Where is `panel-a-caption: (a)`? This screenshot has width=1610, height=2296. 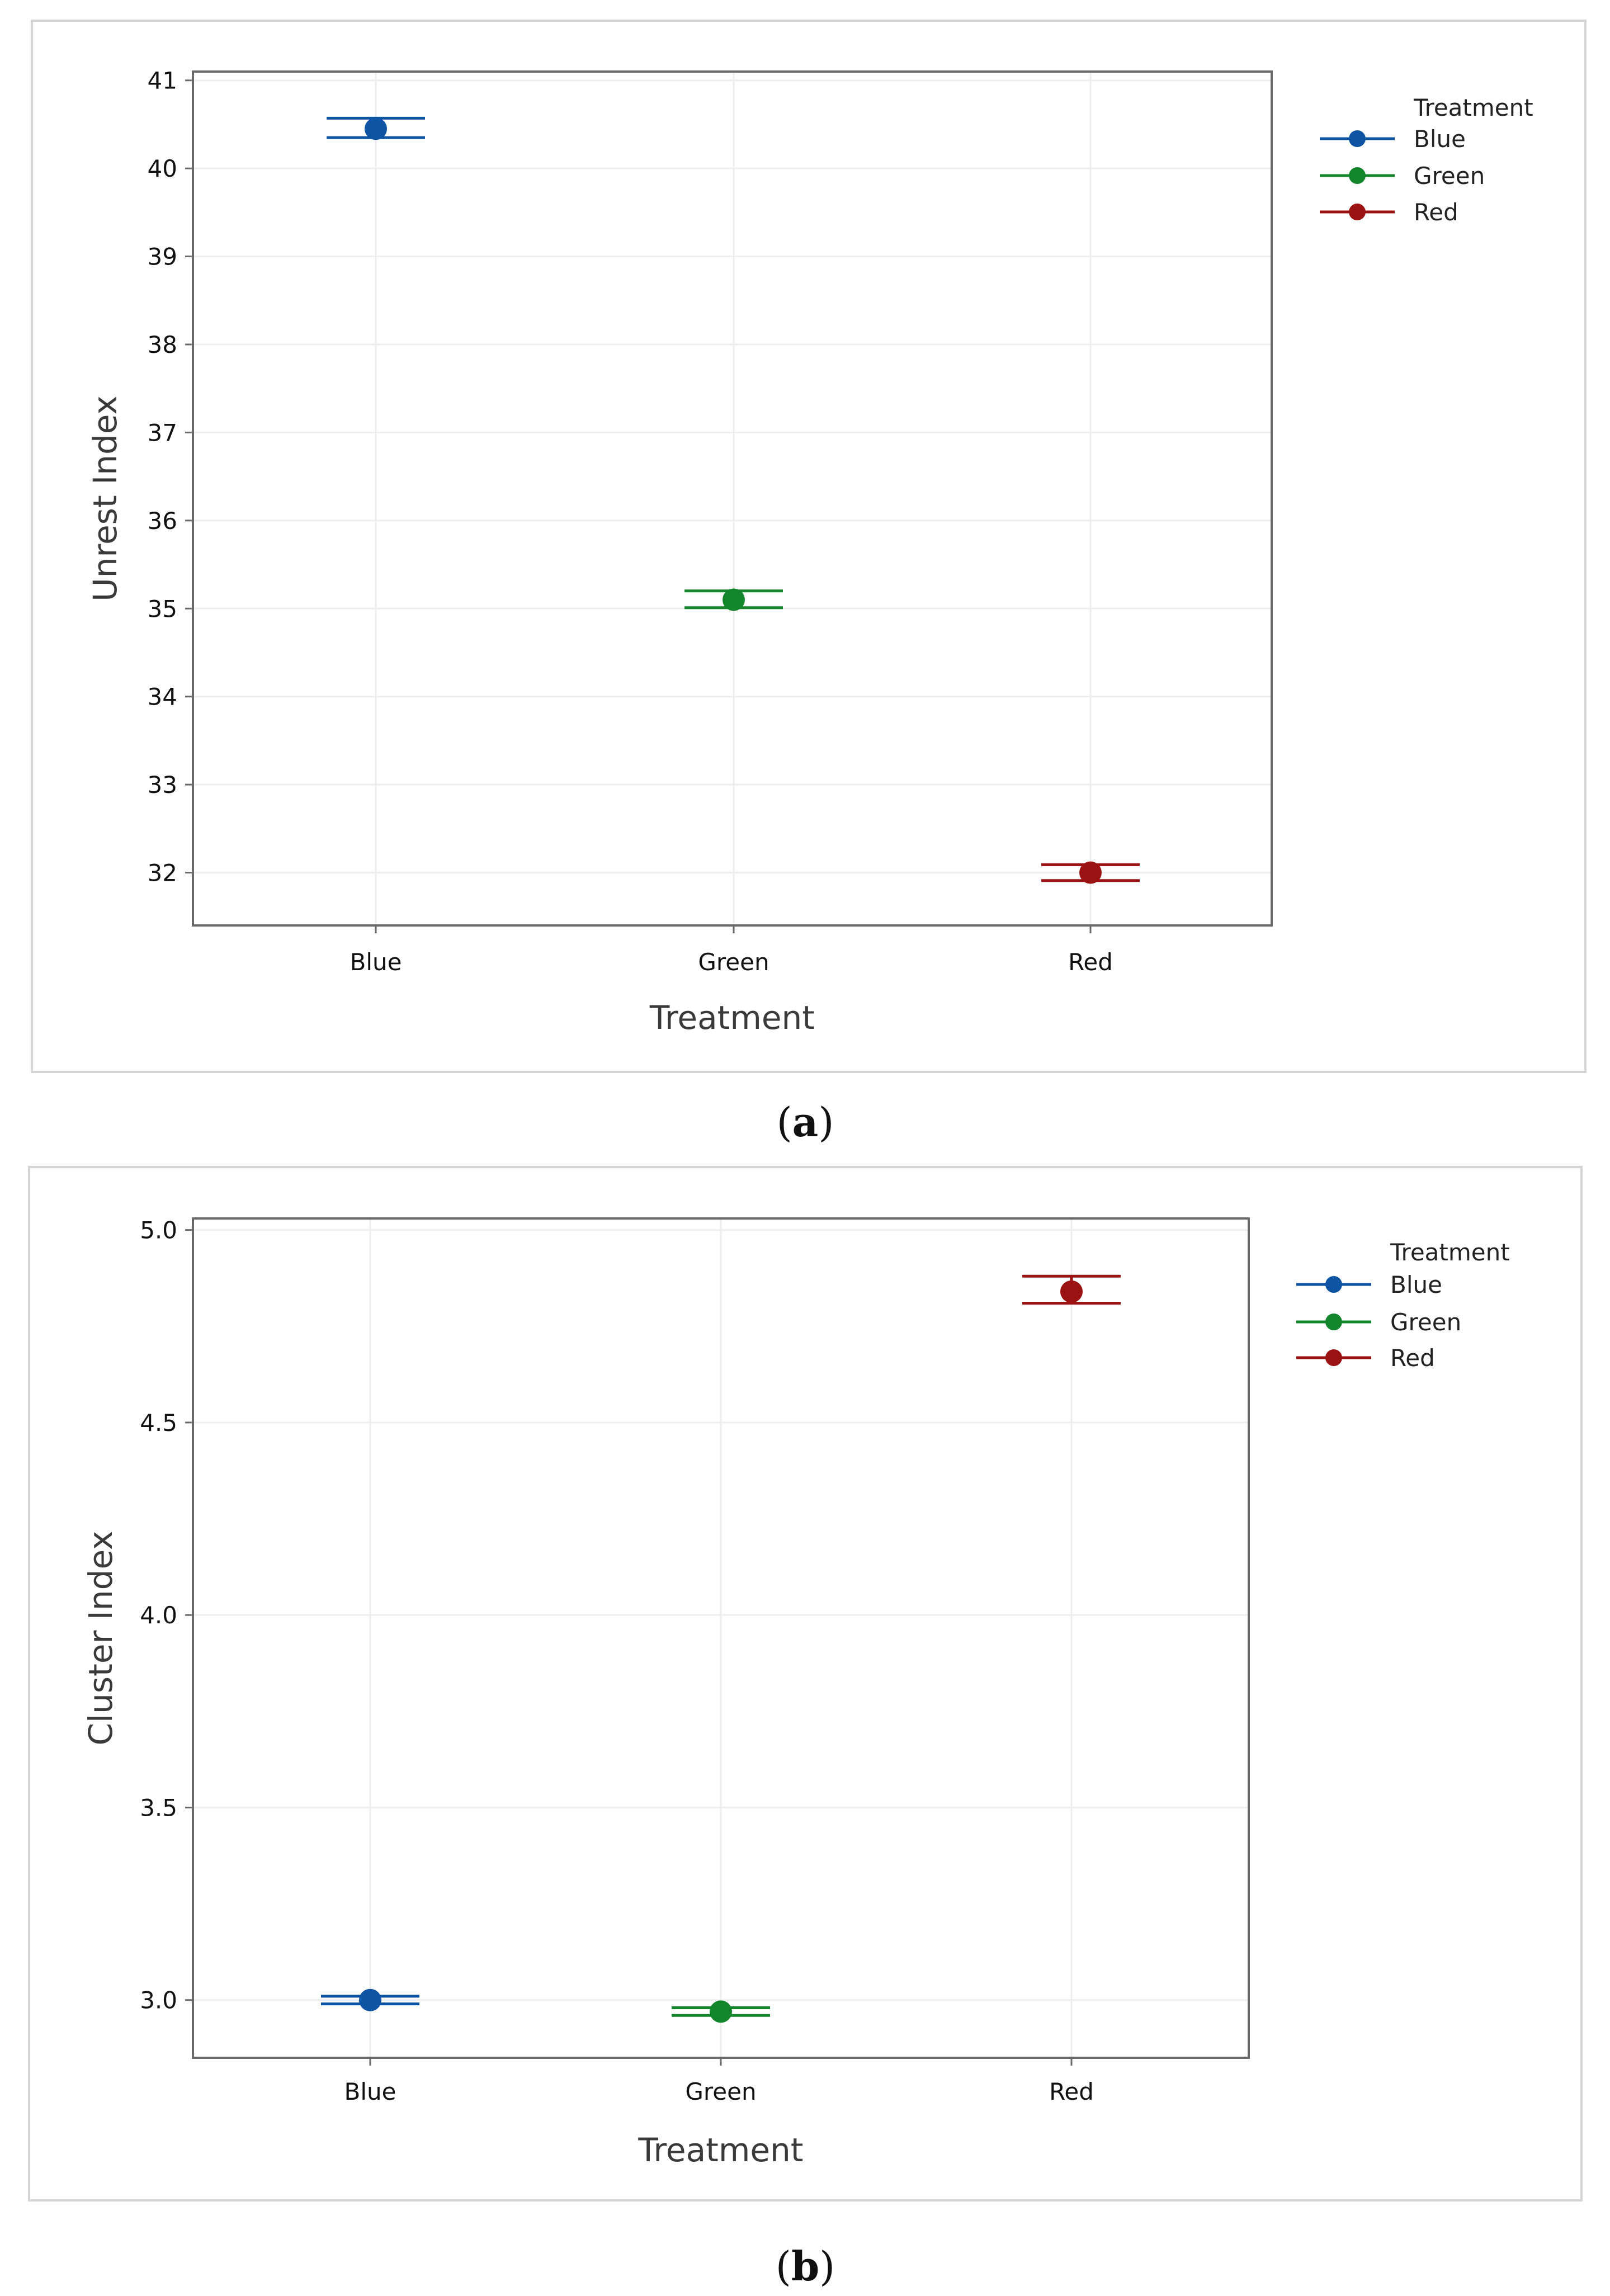 panel-a-caption: (a) is located at coordinates (805, 1122).